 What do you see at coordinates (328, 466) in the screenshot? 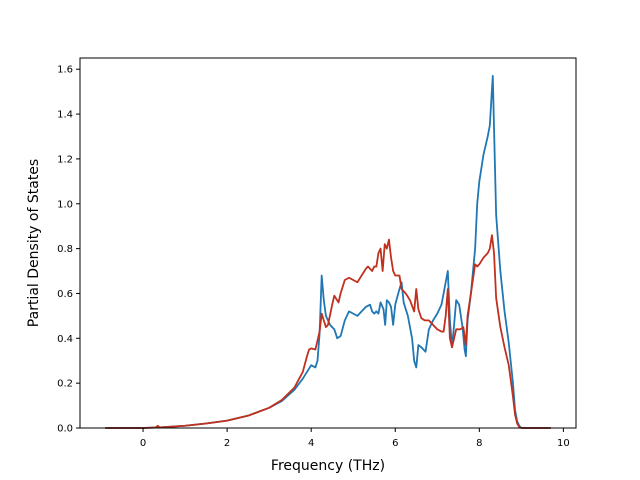
I see `x-axis-label: Frequency (THz)` at bounding box center [328, 466].